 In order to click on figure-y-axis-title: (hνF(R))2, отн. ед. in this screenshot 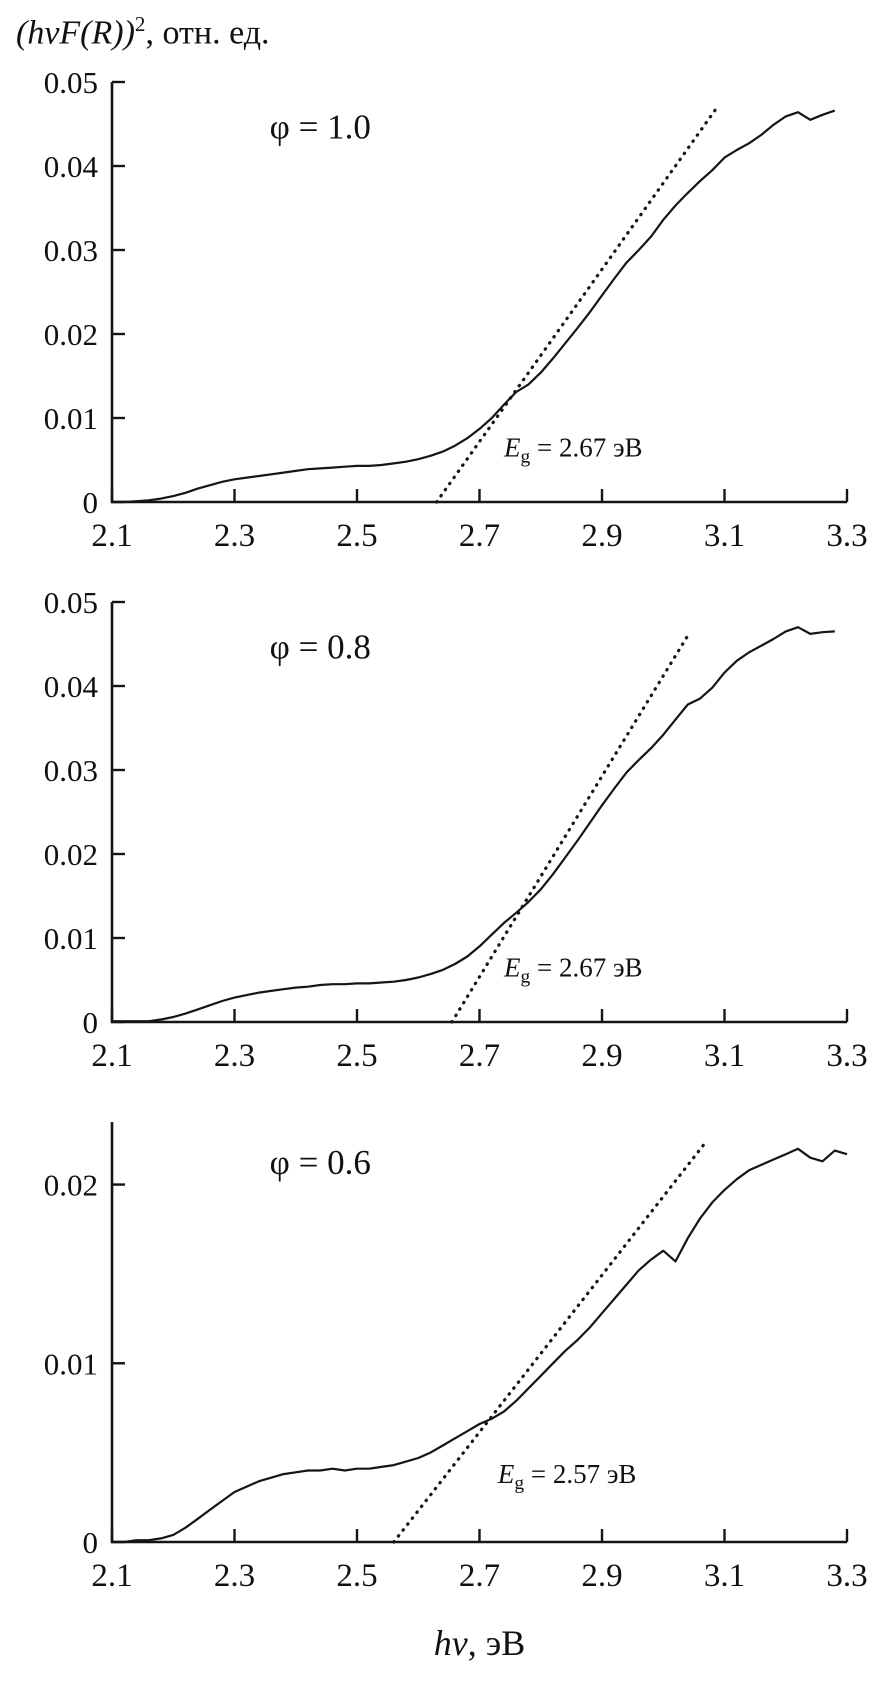, I will do `click(435, 31)`.